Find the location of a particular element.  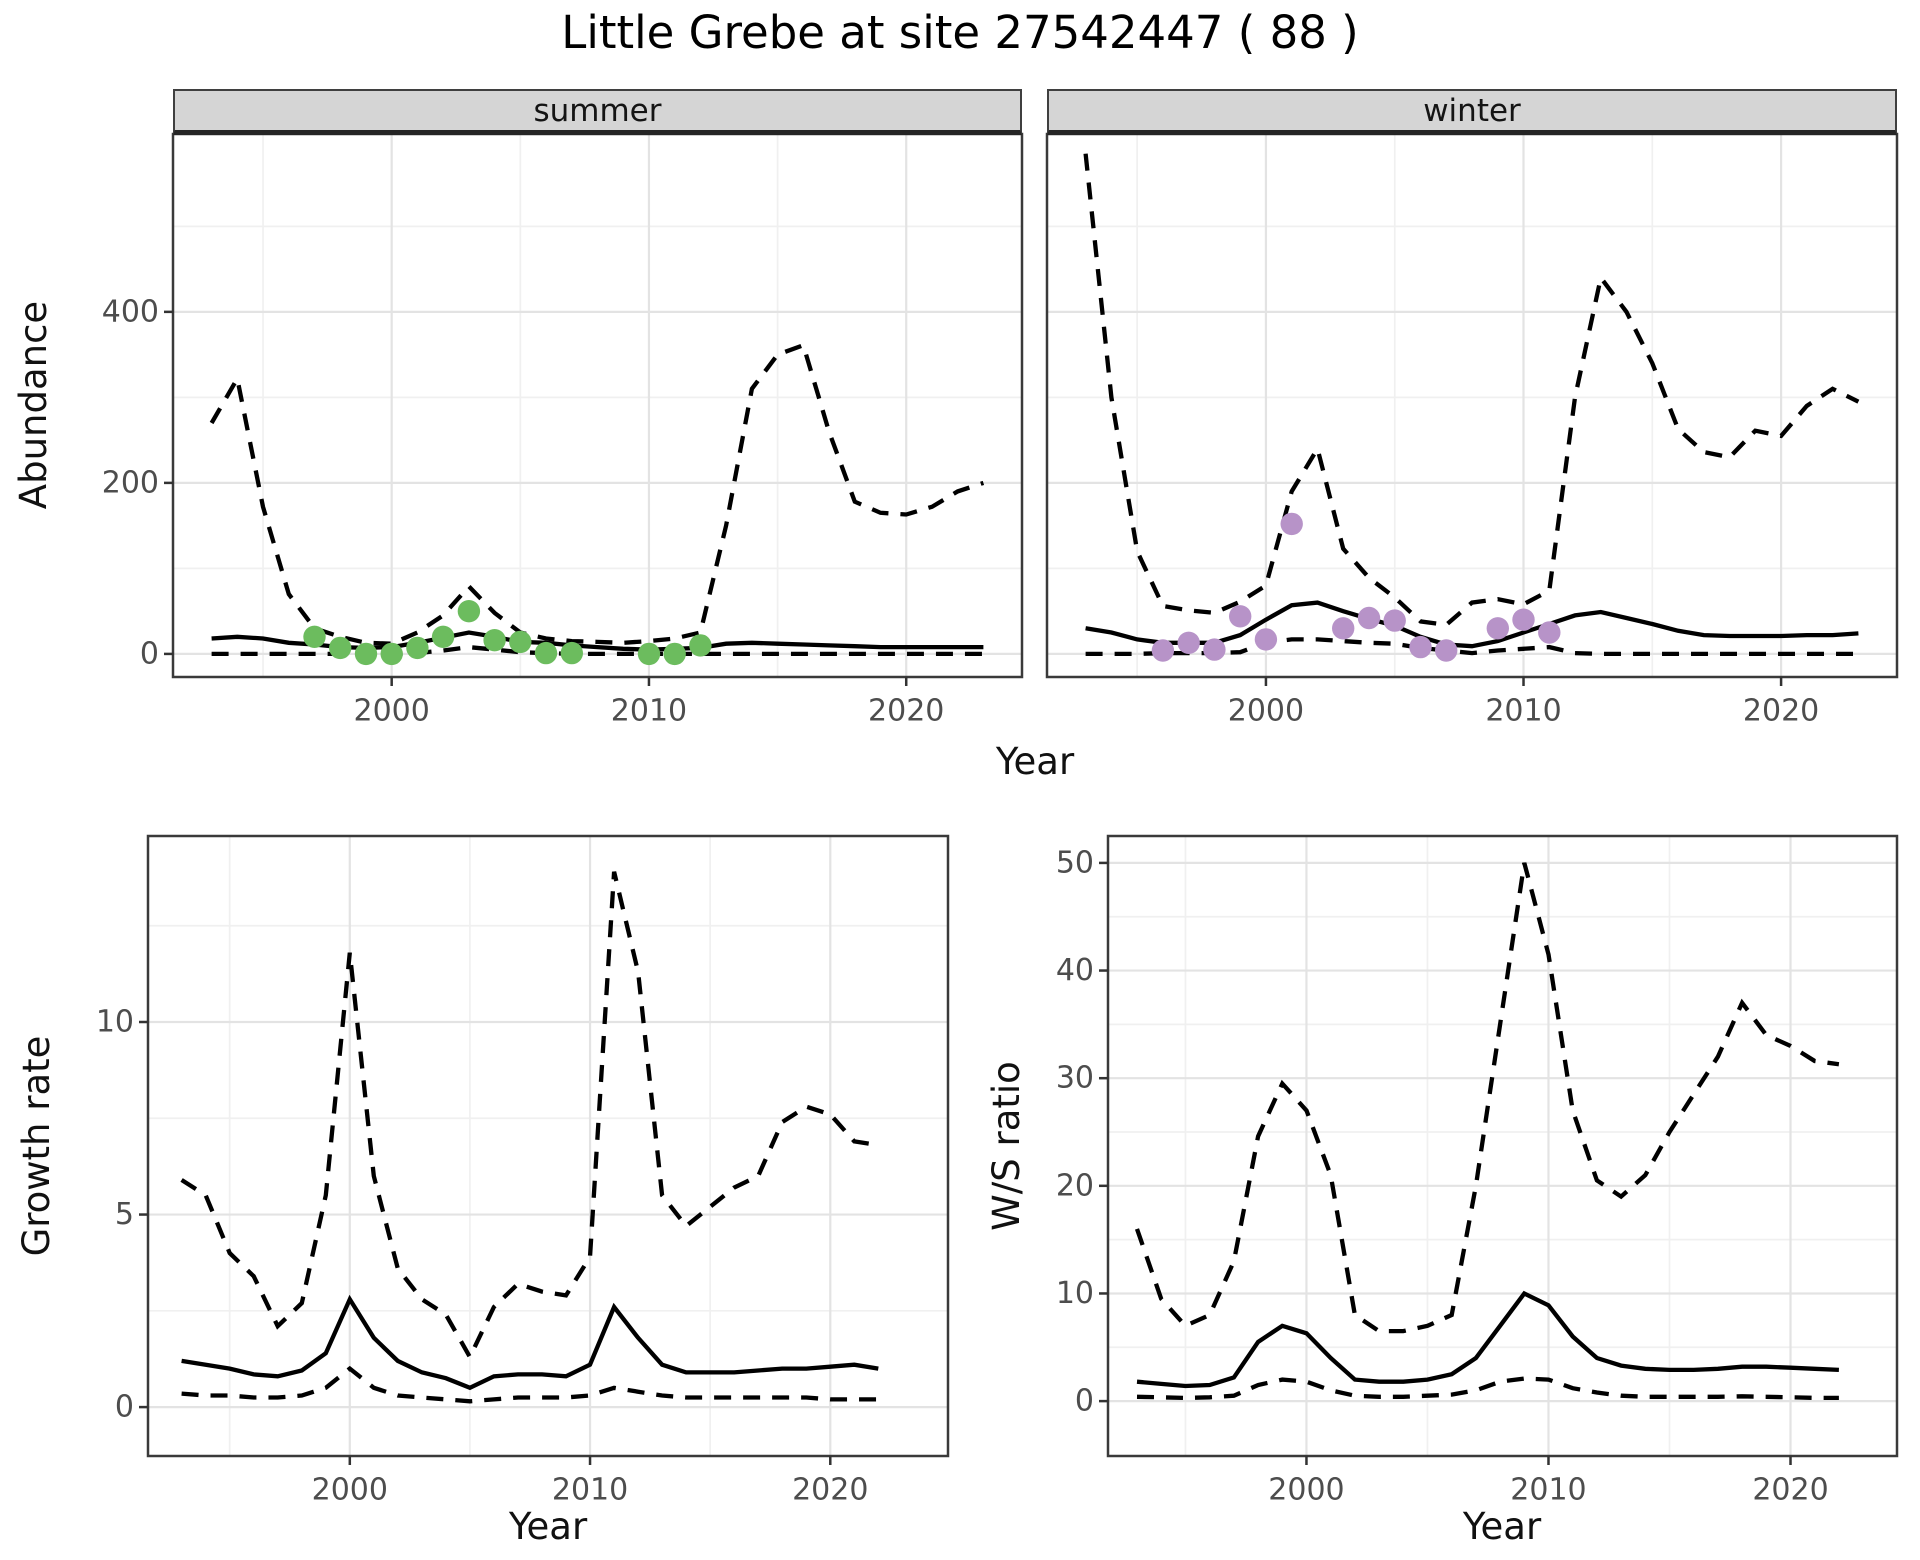

abundance_summer-x-tick-label: 2020 is located at coordinates (906, 711).